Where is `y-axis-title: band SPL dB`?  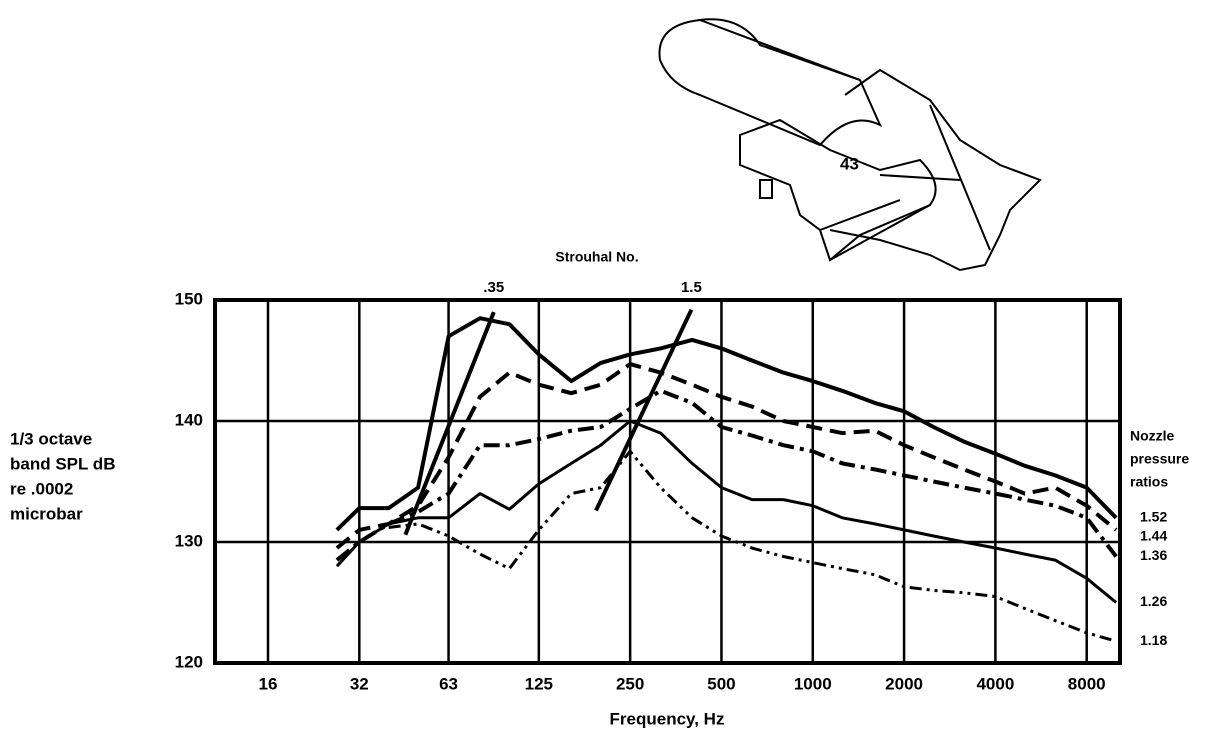
y-axis-title: band SPL dB is located at coordinates (62, 463).